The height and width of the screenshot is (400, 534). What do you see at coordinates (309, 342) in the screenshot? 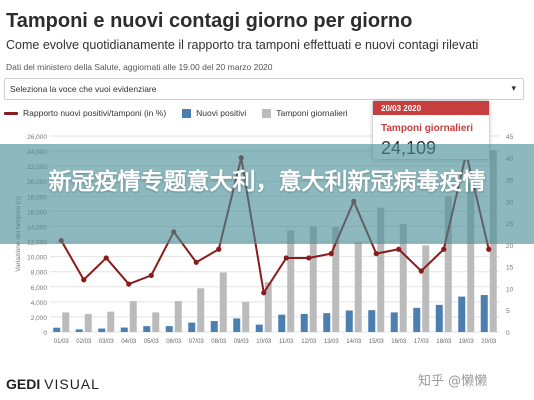
I see `x-tick-label: 12/03` at bounding box center [309, 342].